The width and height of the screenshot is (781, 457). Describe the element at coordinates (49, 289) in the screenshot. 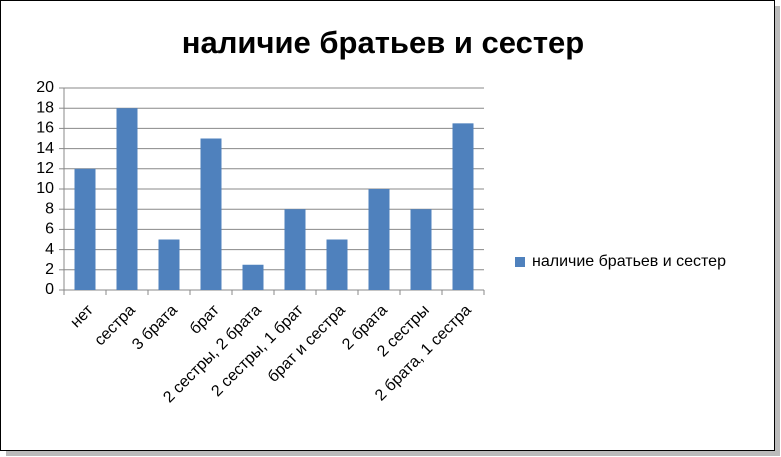

I see `y-tick-label: 0` at that location.